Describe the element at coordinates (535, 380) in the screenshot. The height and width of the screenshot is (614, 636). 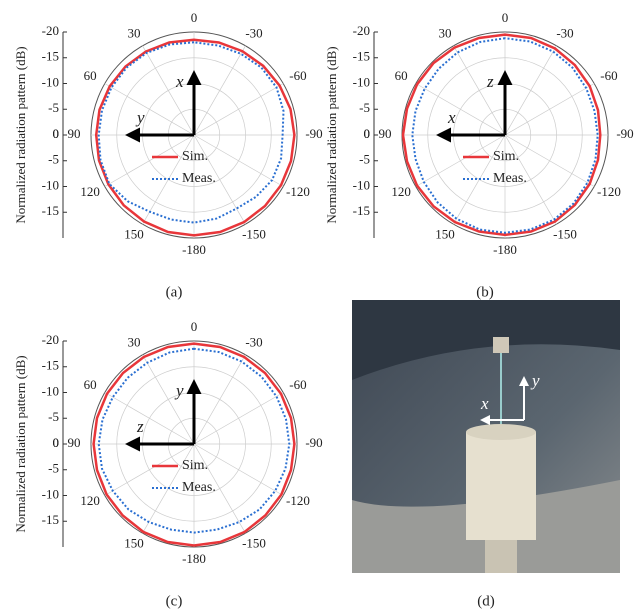
I see `photo-label: y` at that location.